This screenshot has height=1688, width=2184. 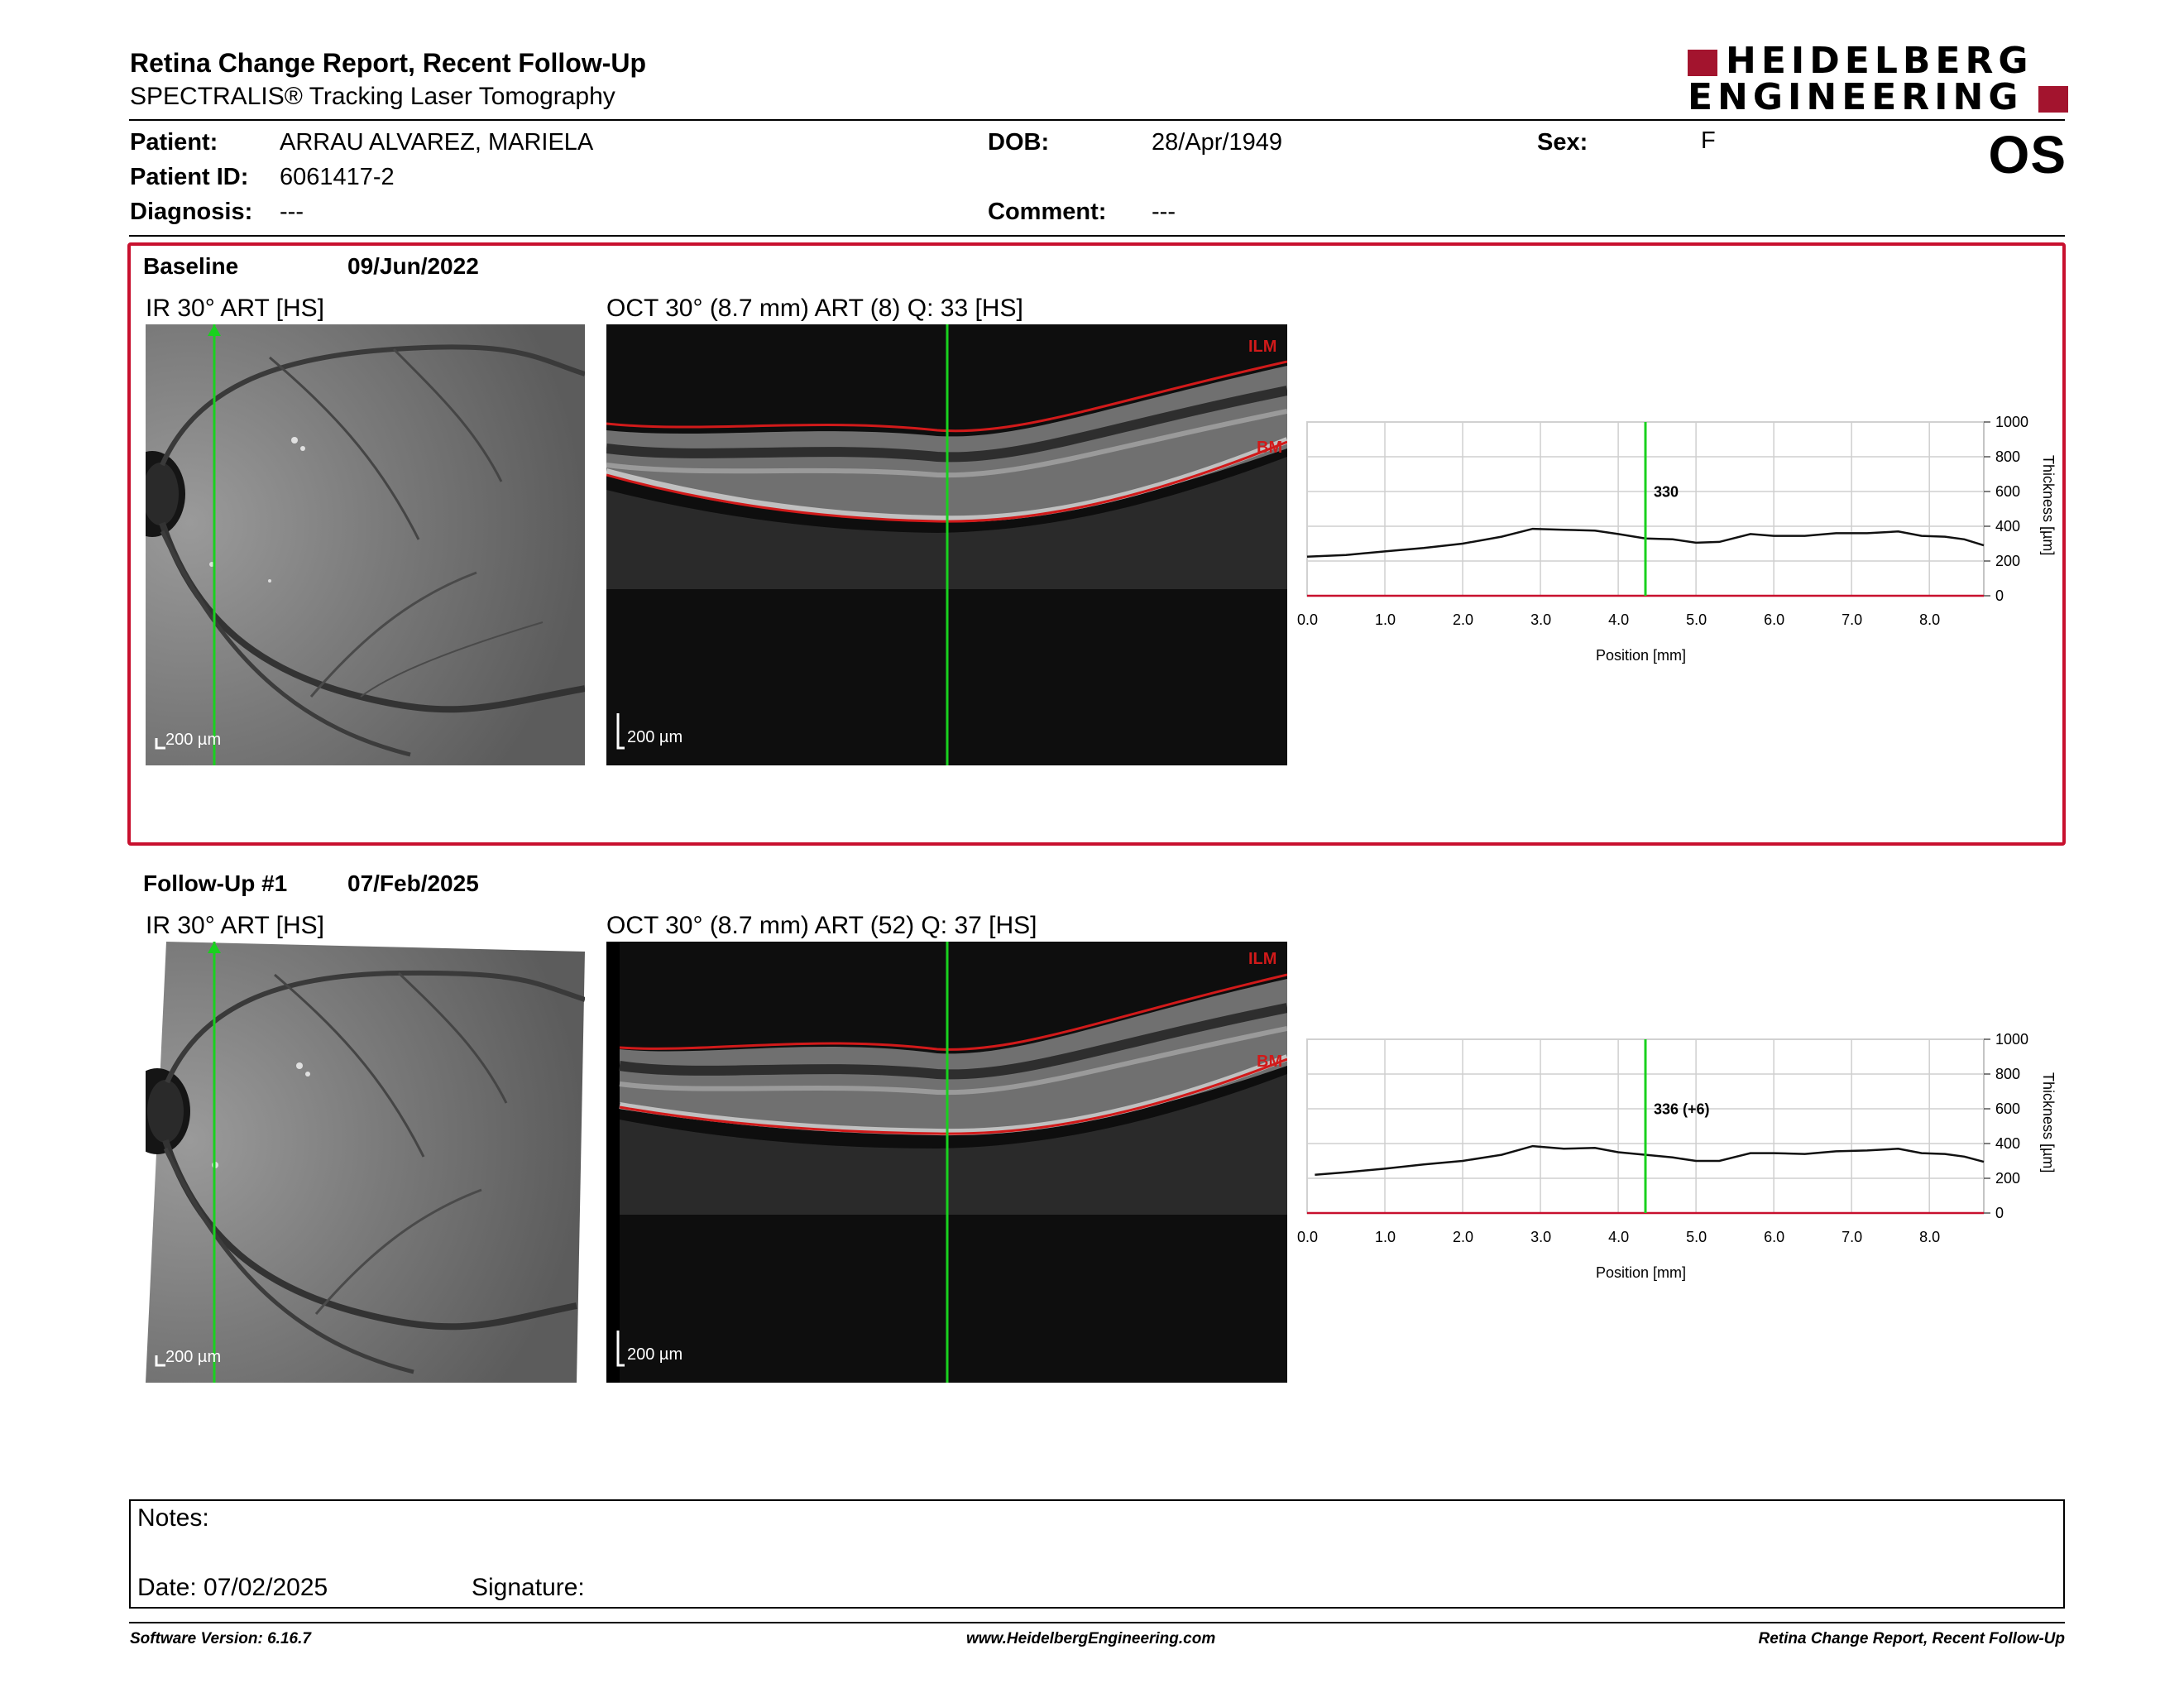 I want to click on header-rule, so click(x=1097, y=120).